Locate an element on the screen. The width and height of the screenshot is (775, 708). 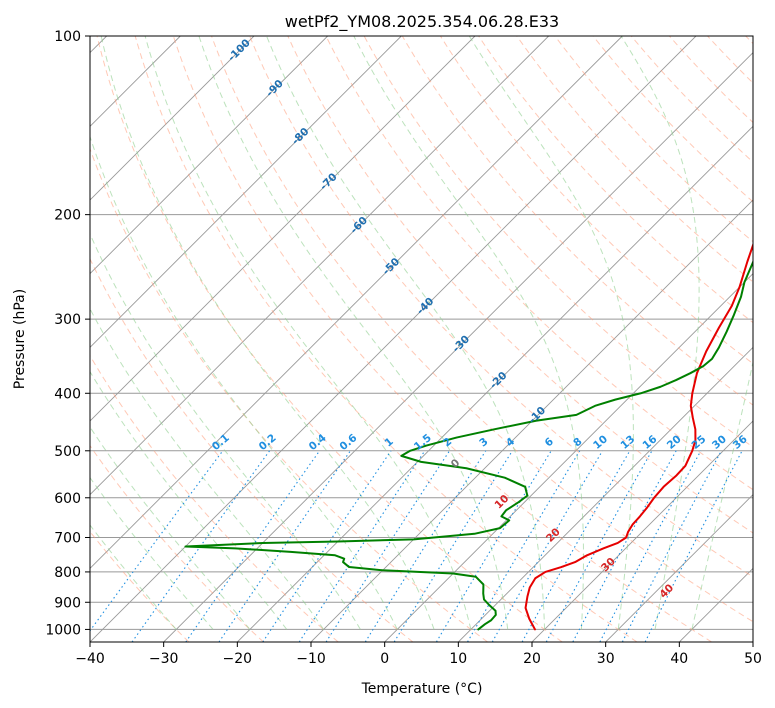
x-axis: −40 −30 −20 −10 0 10 20 30 40 50 is located at coordinates (418, 654).